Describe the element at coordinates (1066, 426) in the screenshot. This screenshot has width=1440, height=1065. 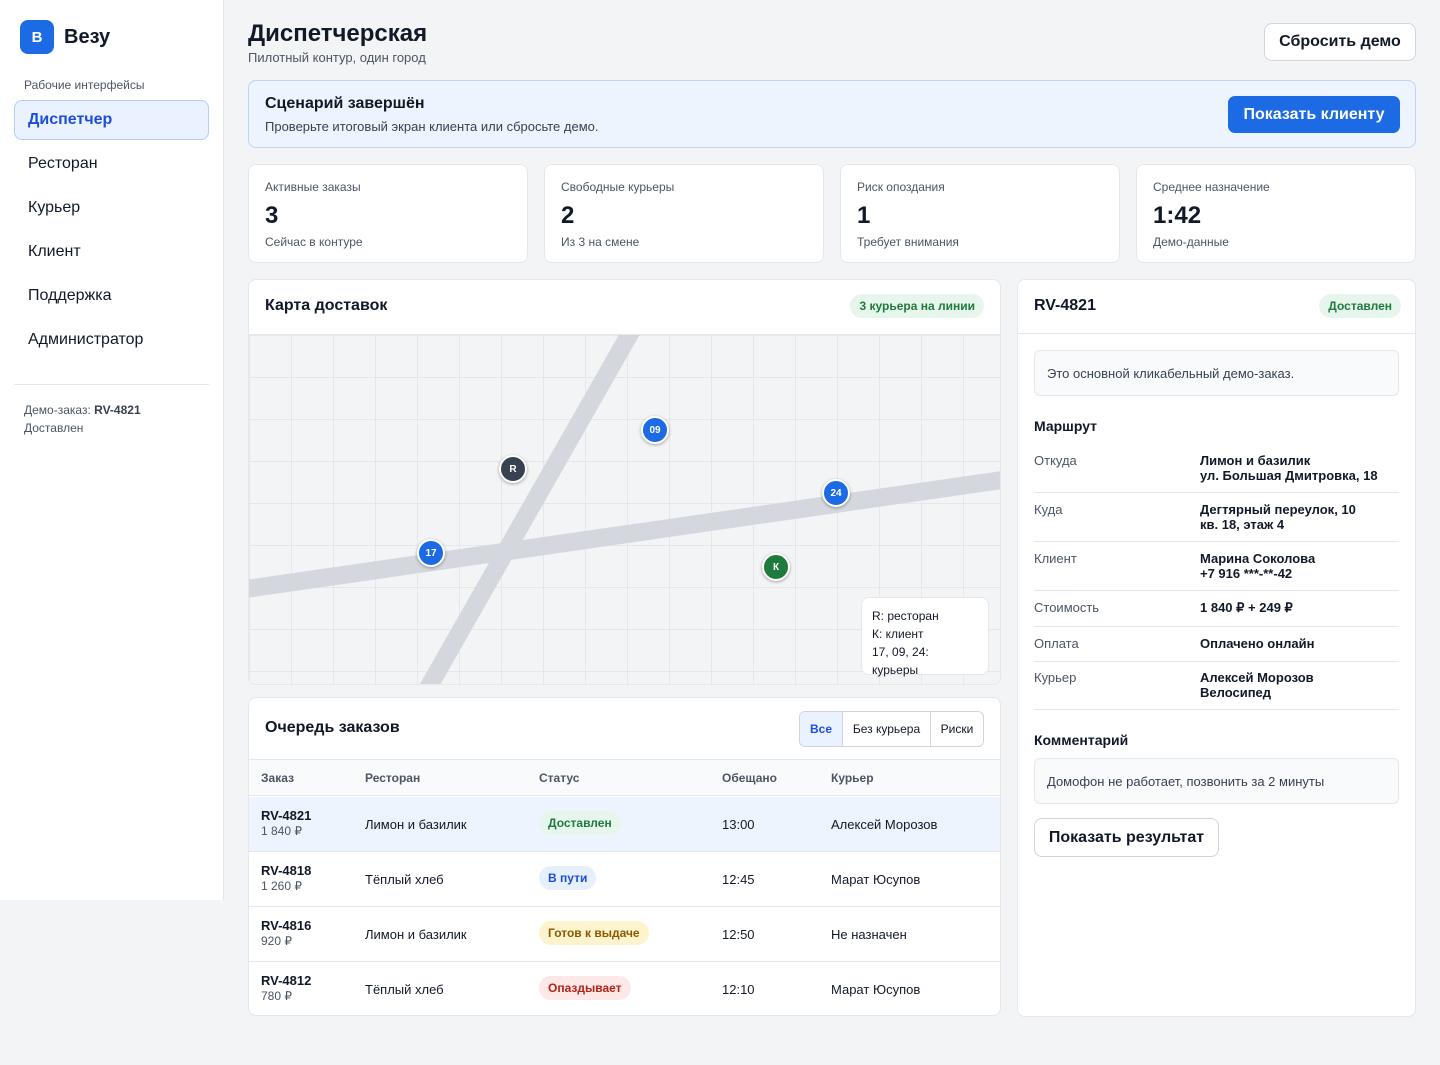
I see `route-title: Маршрут` at that location.